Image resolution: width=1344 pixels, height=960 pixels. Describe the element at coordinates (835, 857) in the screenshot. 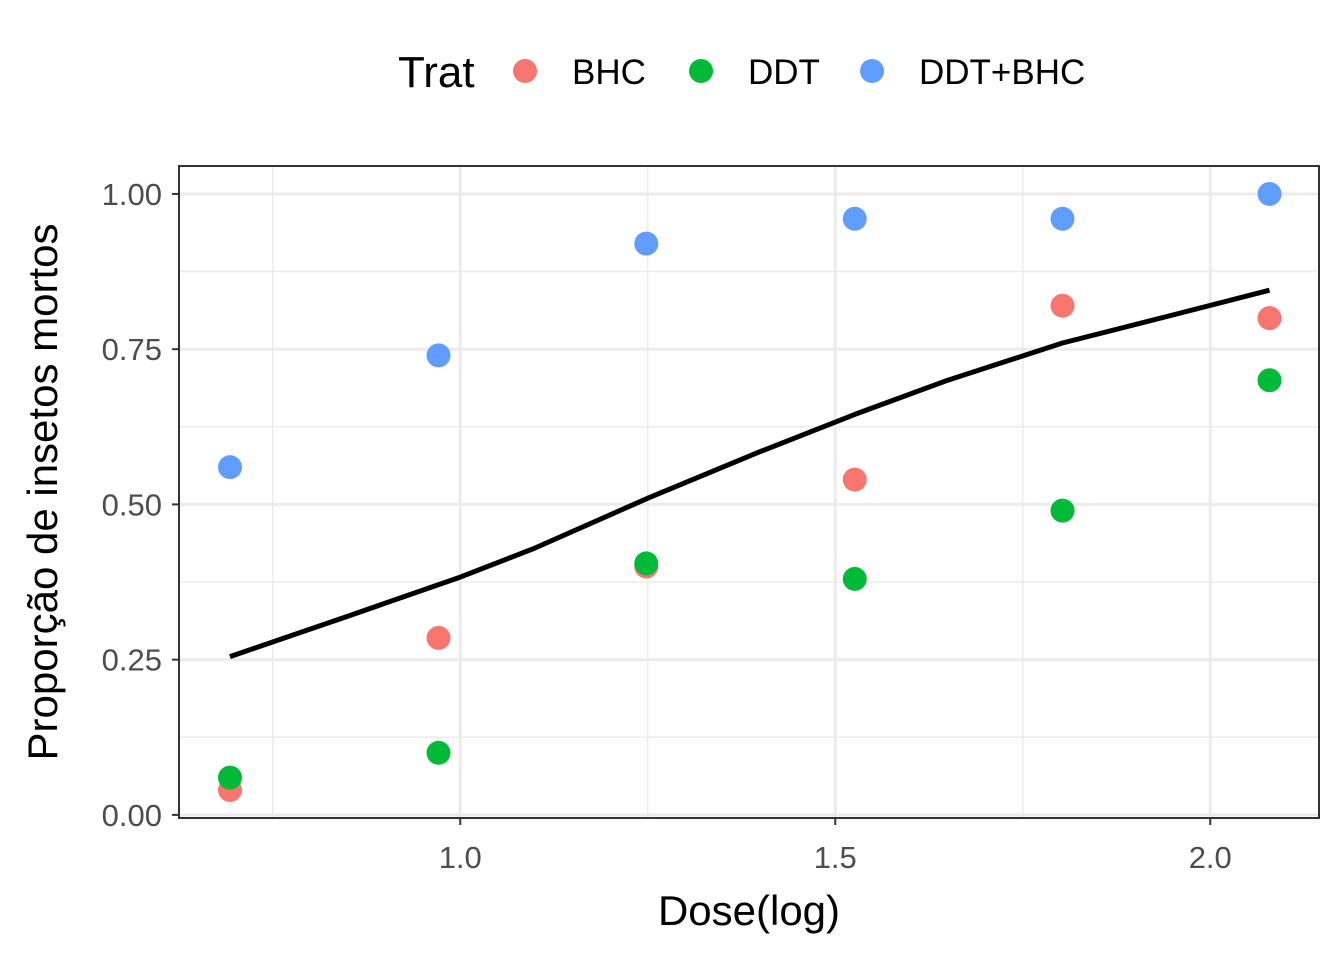

I see `x-tick-label: 1.5` at that location.